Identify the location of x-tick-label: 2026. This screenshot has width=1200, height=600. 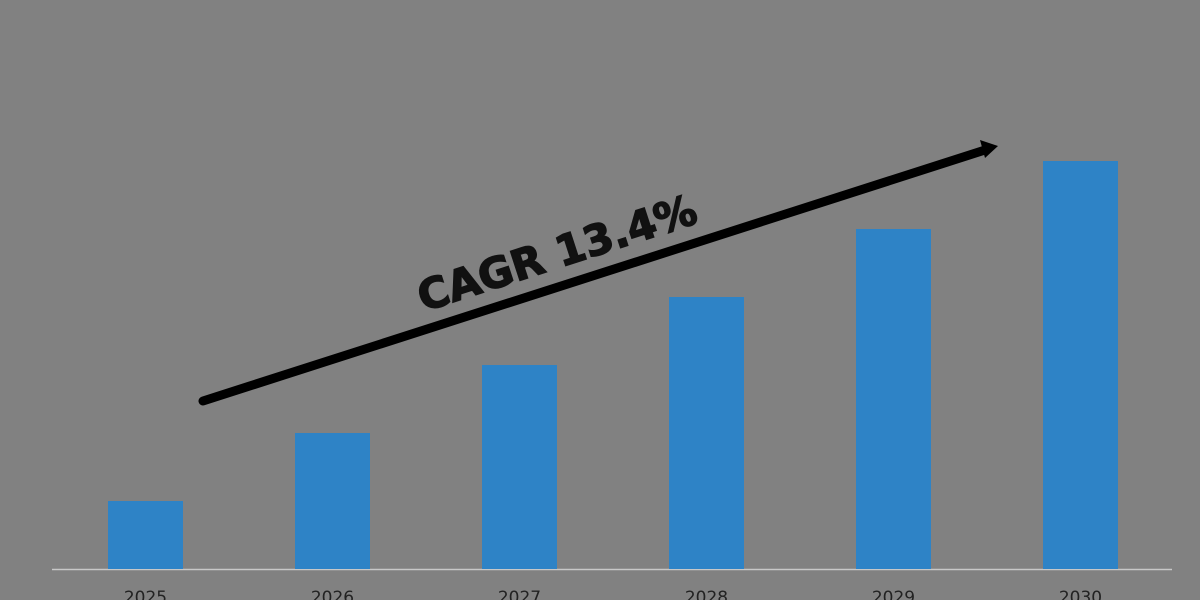
(332, 594).